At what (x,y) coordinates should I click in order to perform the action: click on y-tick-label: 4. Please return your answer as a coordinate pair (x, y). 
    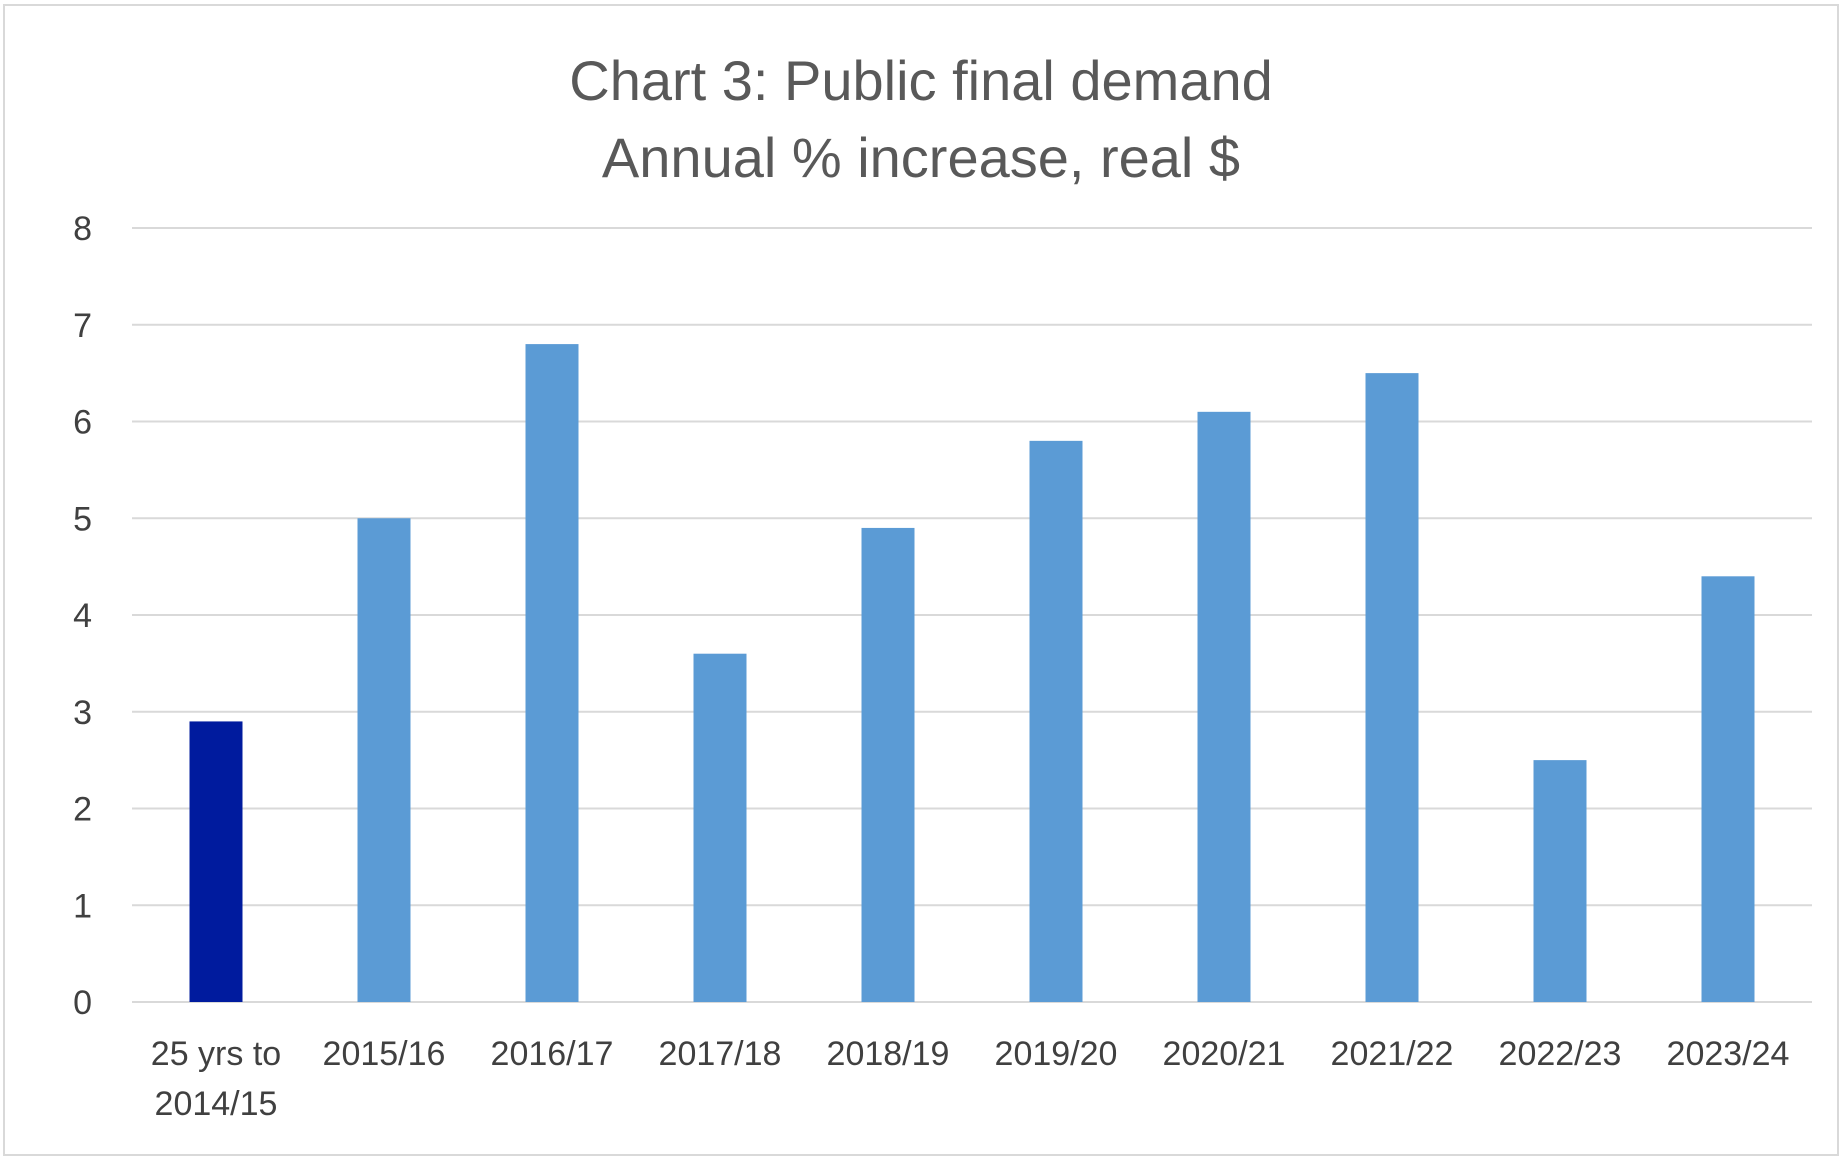
    Looking at the image, I should click on (82, 616).